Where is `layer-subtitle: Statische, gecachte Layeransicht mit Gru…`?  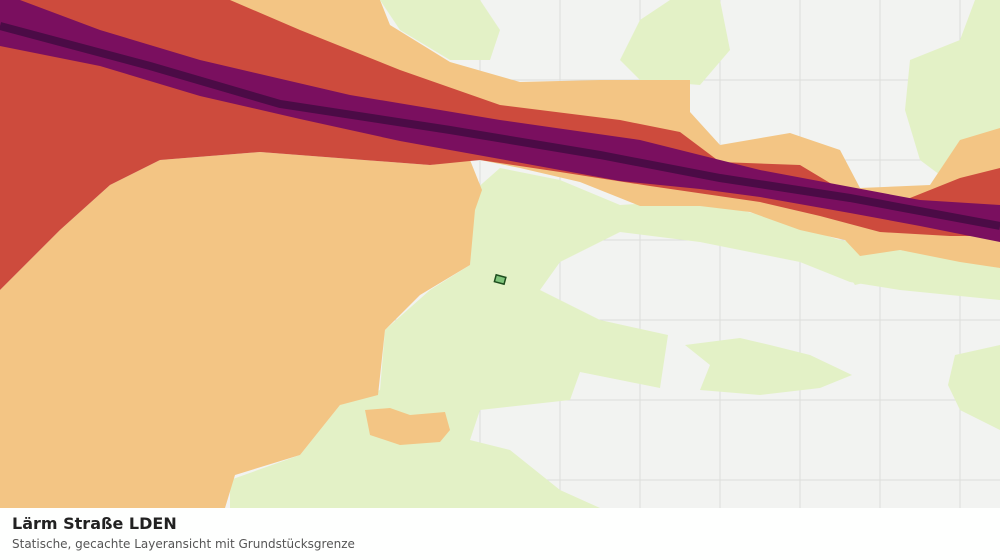 layer-subtitle: Statische, gecachte Layeransicht mit Gru… is located at coordinates (183, 544).